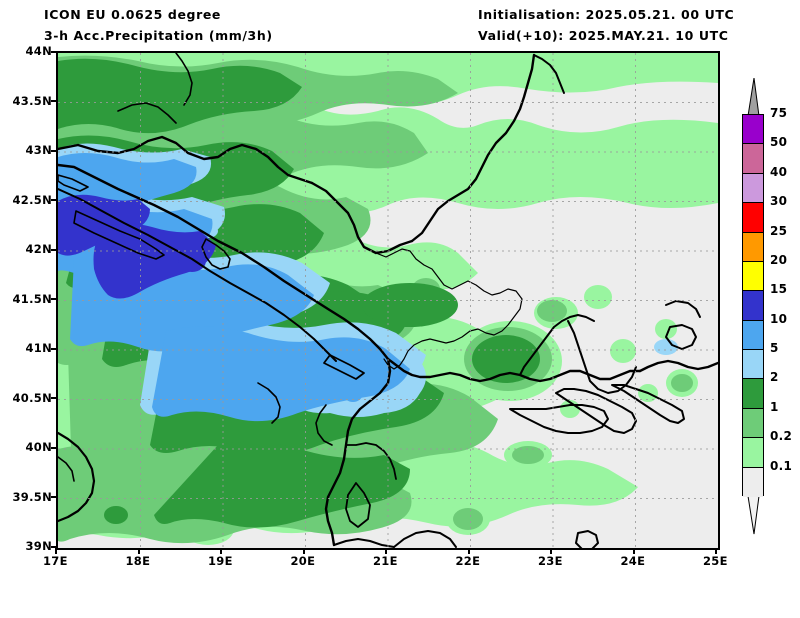 The width and height of the screenshot is (800, 618). Describe the element at coordinates (385, 561) in the screenshot. I see `x-tick-label: 21E` at that location.